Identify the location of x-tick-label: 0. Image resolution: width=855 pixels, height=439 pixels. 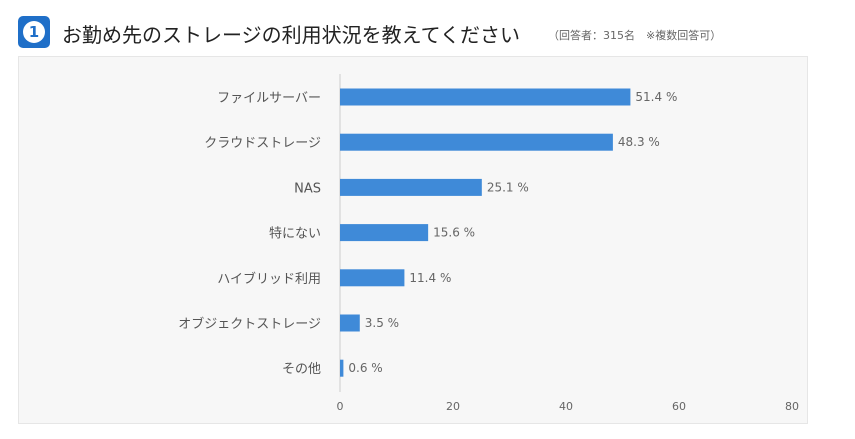
(340, 406).